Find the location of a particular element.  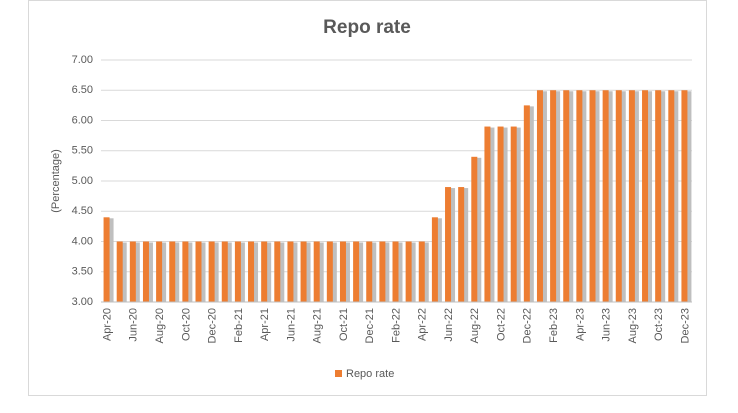

y-tick-label: 5.50 is located at coordinates (82, 151).